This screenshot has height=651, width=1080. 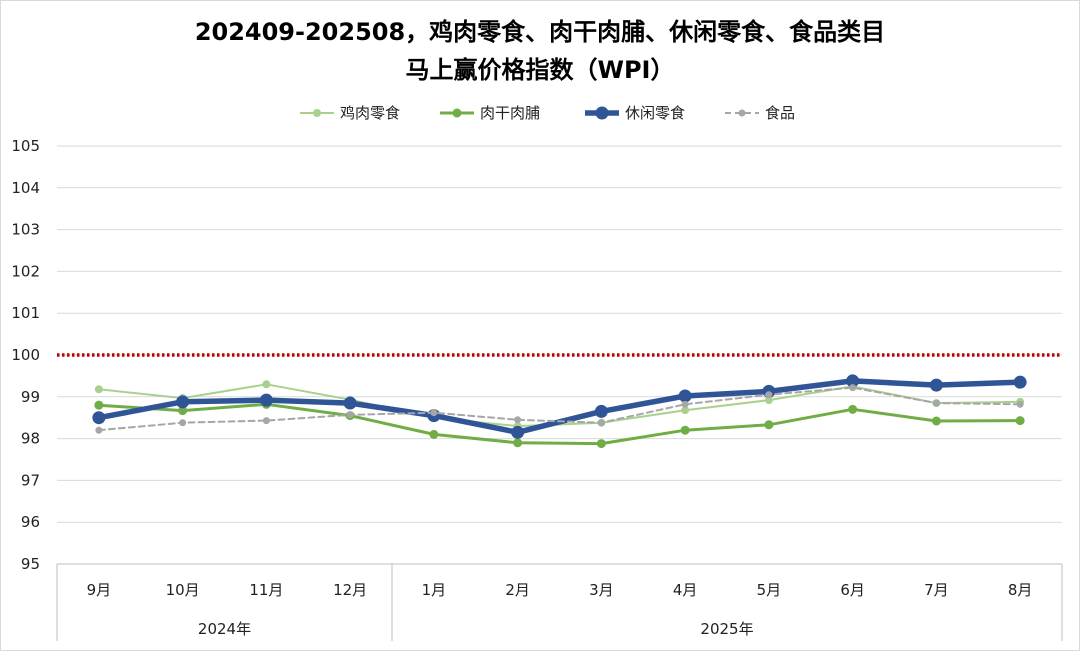 I want to click on legend: 鸡肉零食 肉干肉脯 休闲零食 食品, so click(x=547, y=113).